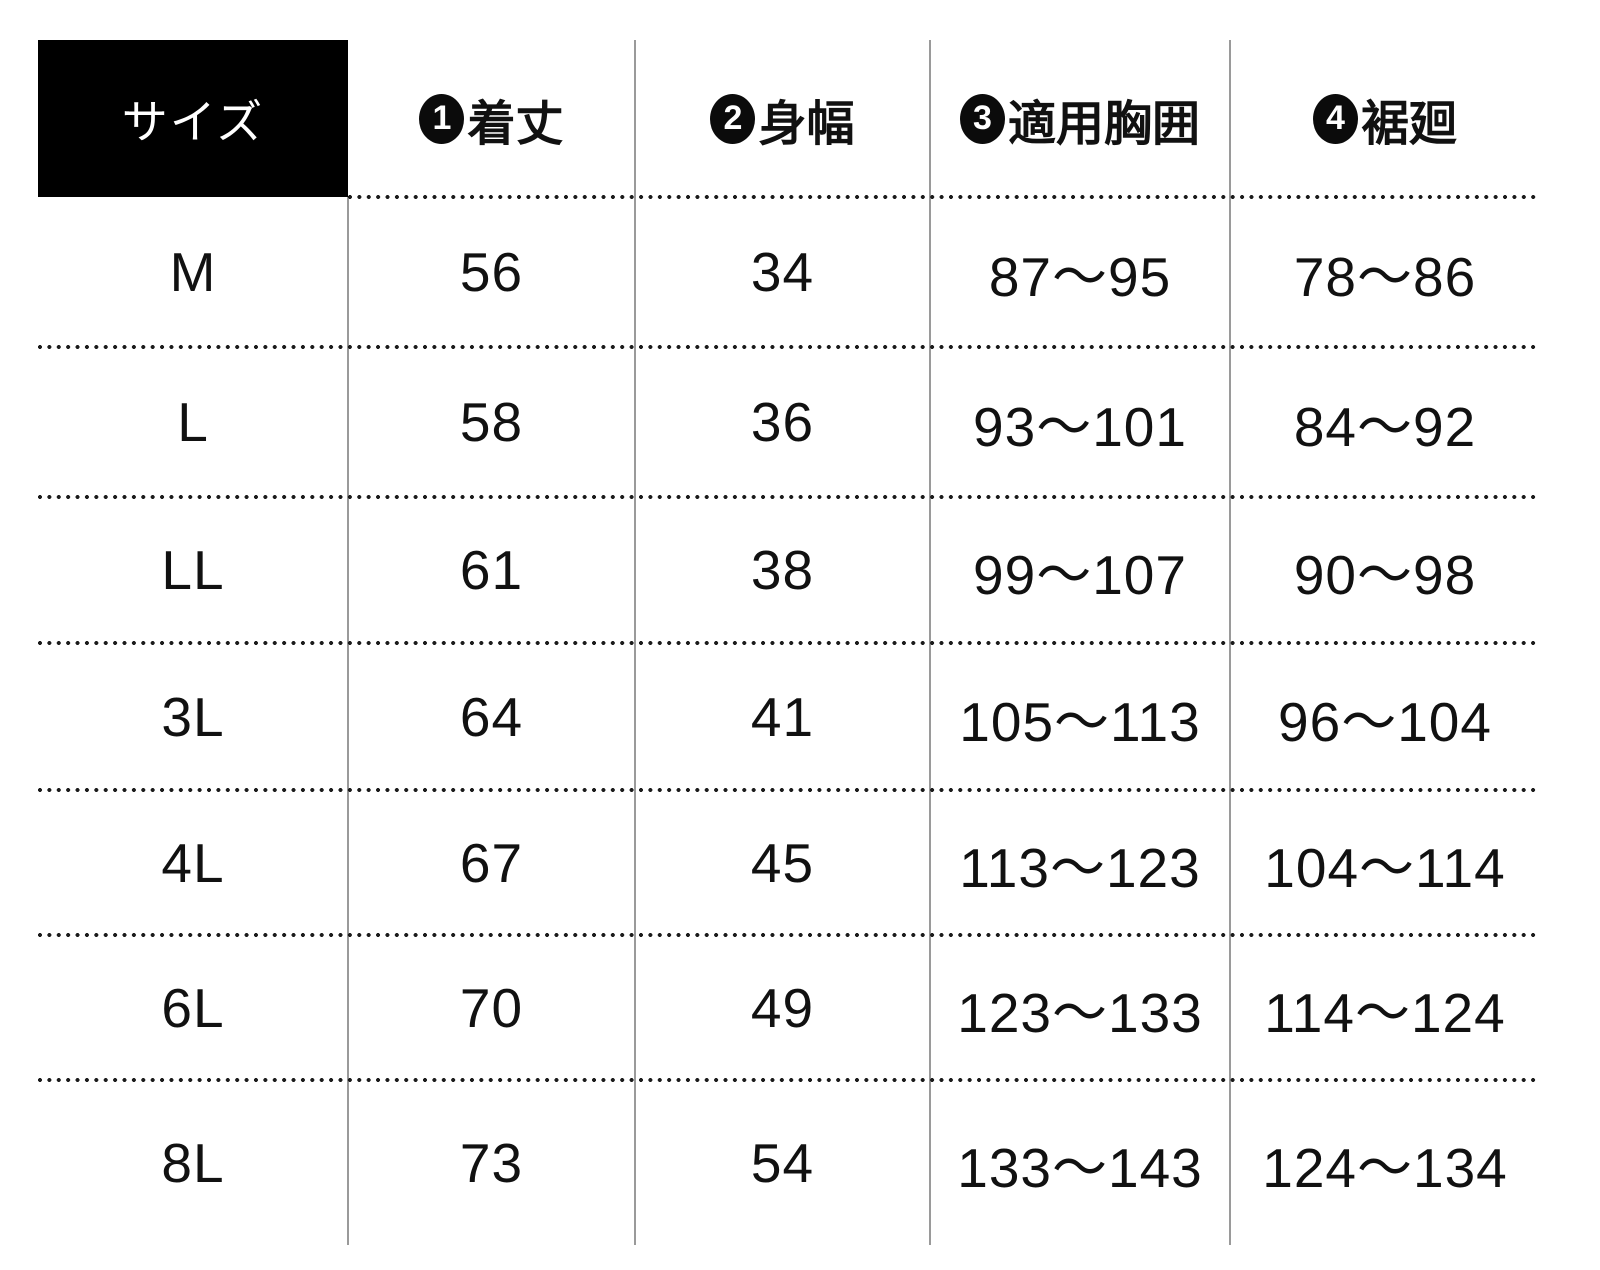 Image resolution: width=1600 pixels, height=1270 pixels. Describe the element at coordinates (1080, 721) in the screenshot. I see `cell-chest-range: 105〜113` at that location.